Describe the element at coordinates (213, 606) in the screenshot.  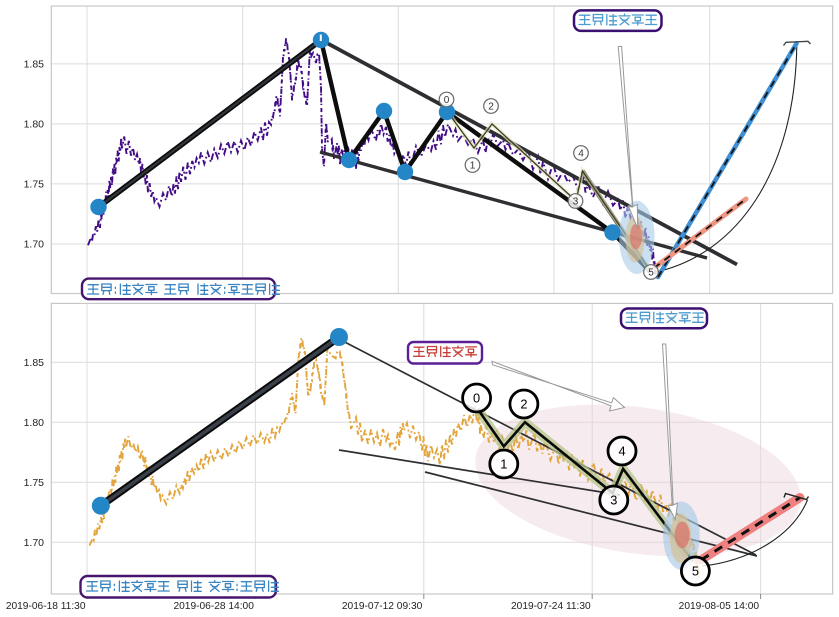
I see `svg-text: 2019-06-28 14:00` at that location.